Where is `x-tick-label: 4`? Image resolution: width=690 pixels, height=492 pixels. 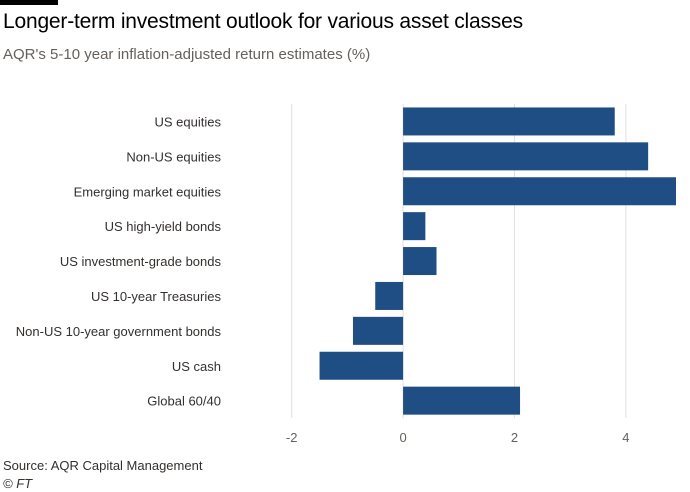
x-tick-label: 4 is located at coordinates (625, 437).